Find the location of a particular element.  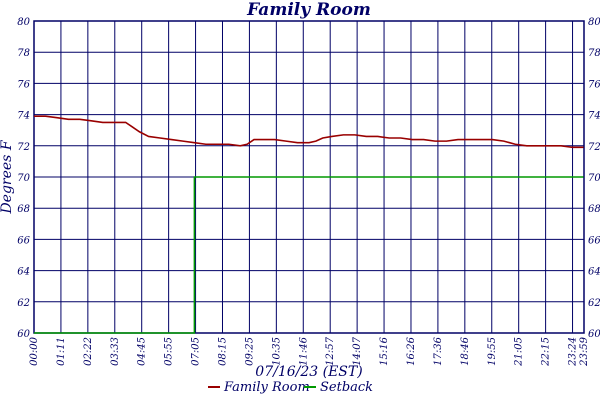

x-tick-label: 21:05 is located at coordinates (519, 352).